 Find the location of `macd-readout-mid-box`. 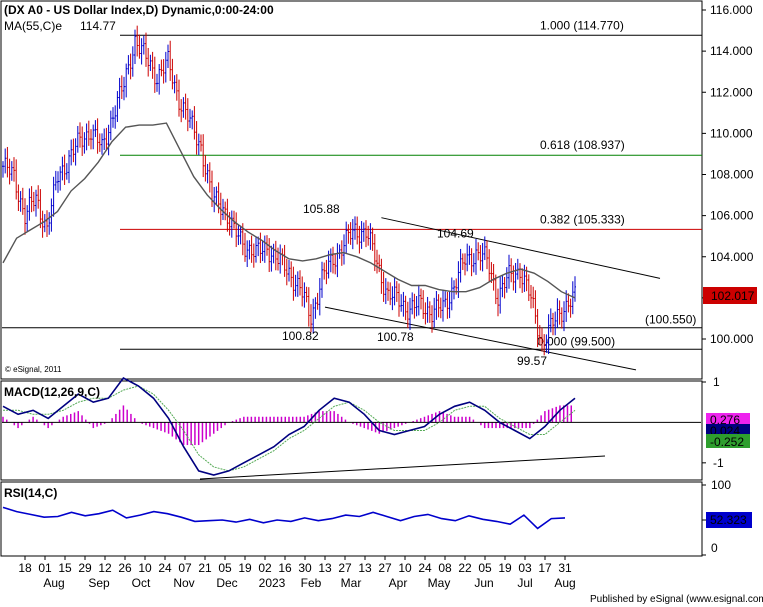

macd-readout-mid-box is located at coordinates (728, 430).